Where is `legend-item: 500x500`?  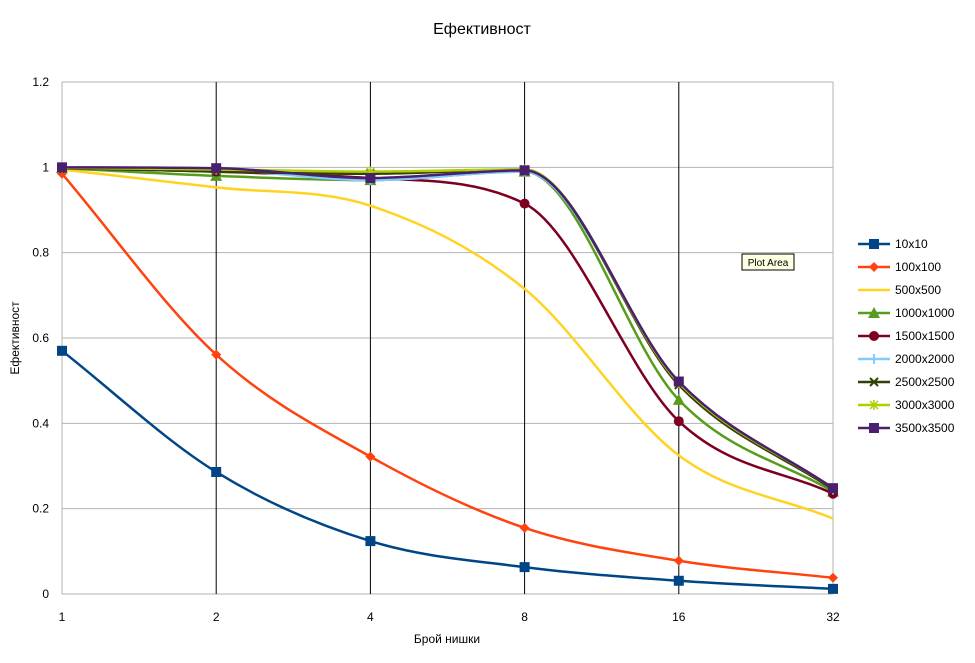
legend-item: 500x500 is located at coordinates (899, 290).